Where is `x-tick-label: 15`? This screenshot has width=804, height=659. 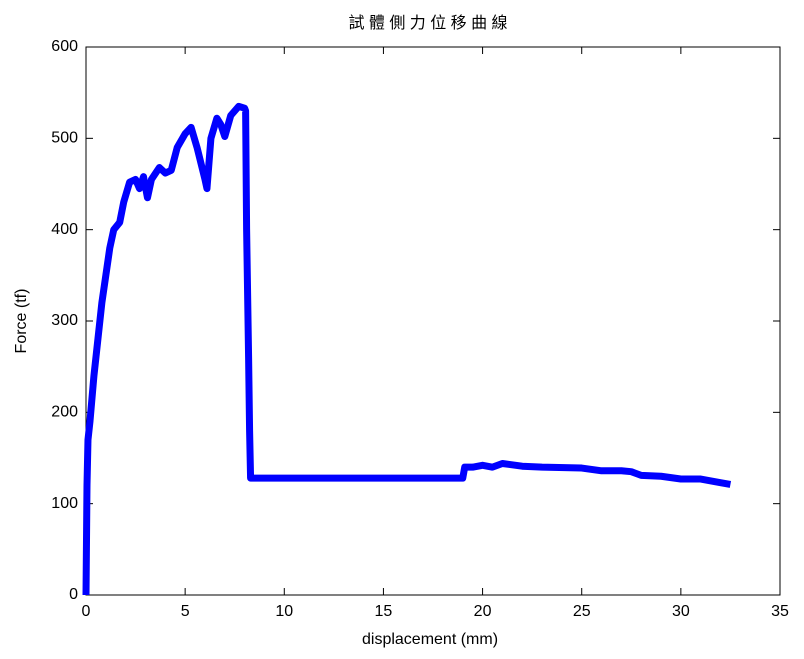
x-tick-label: 15 is located at coordinates (384, 611).